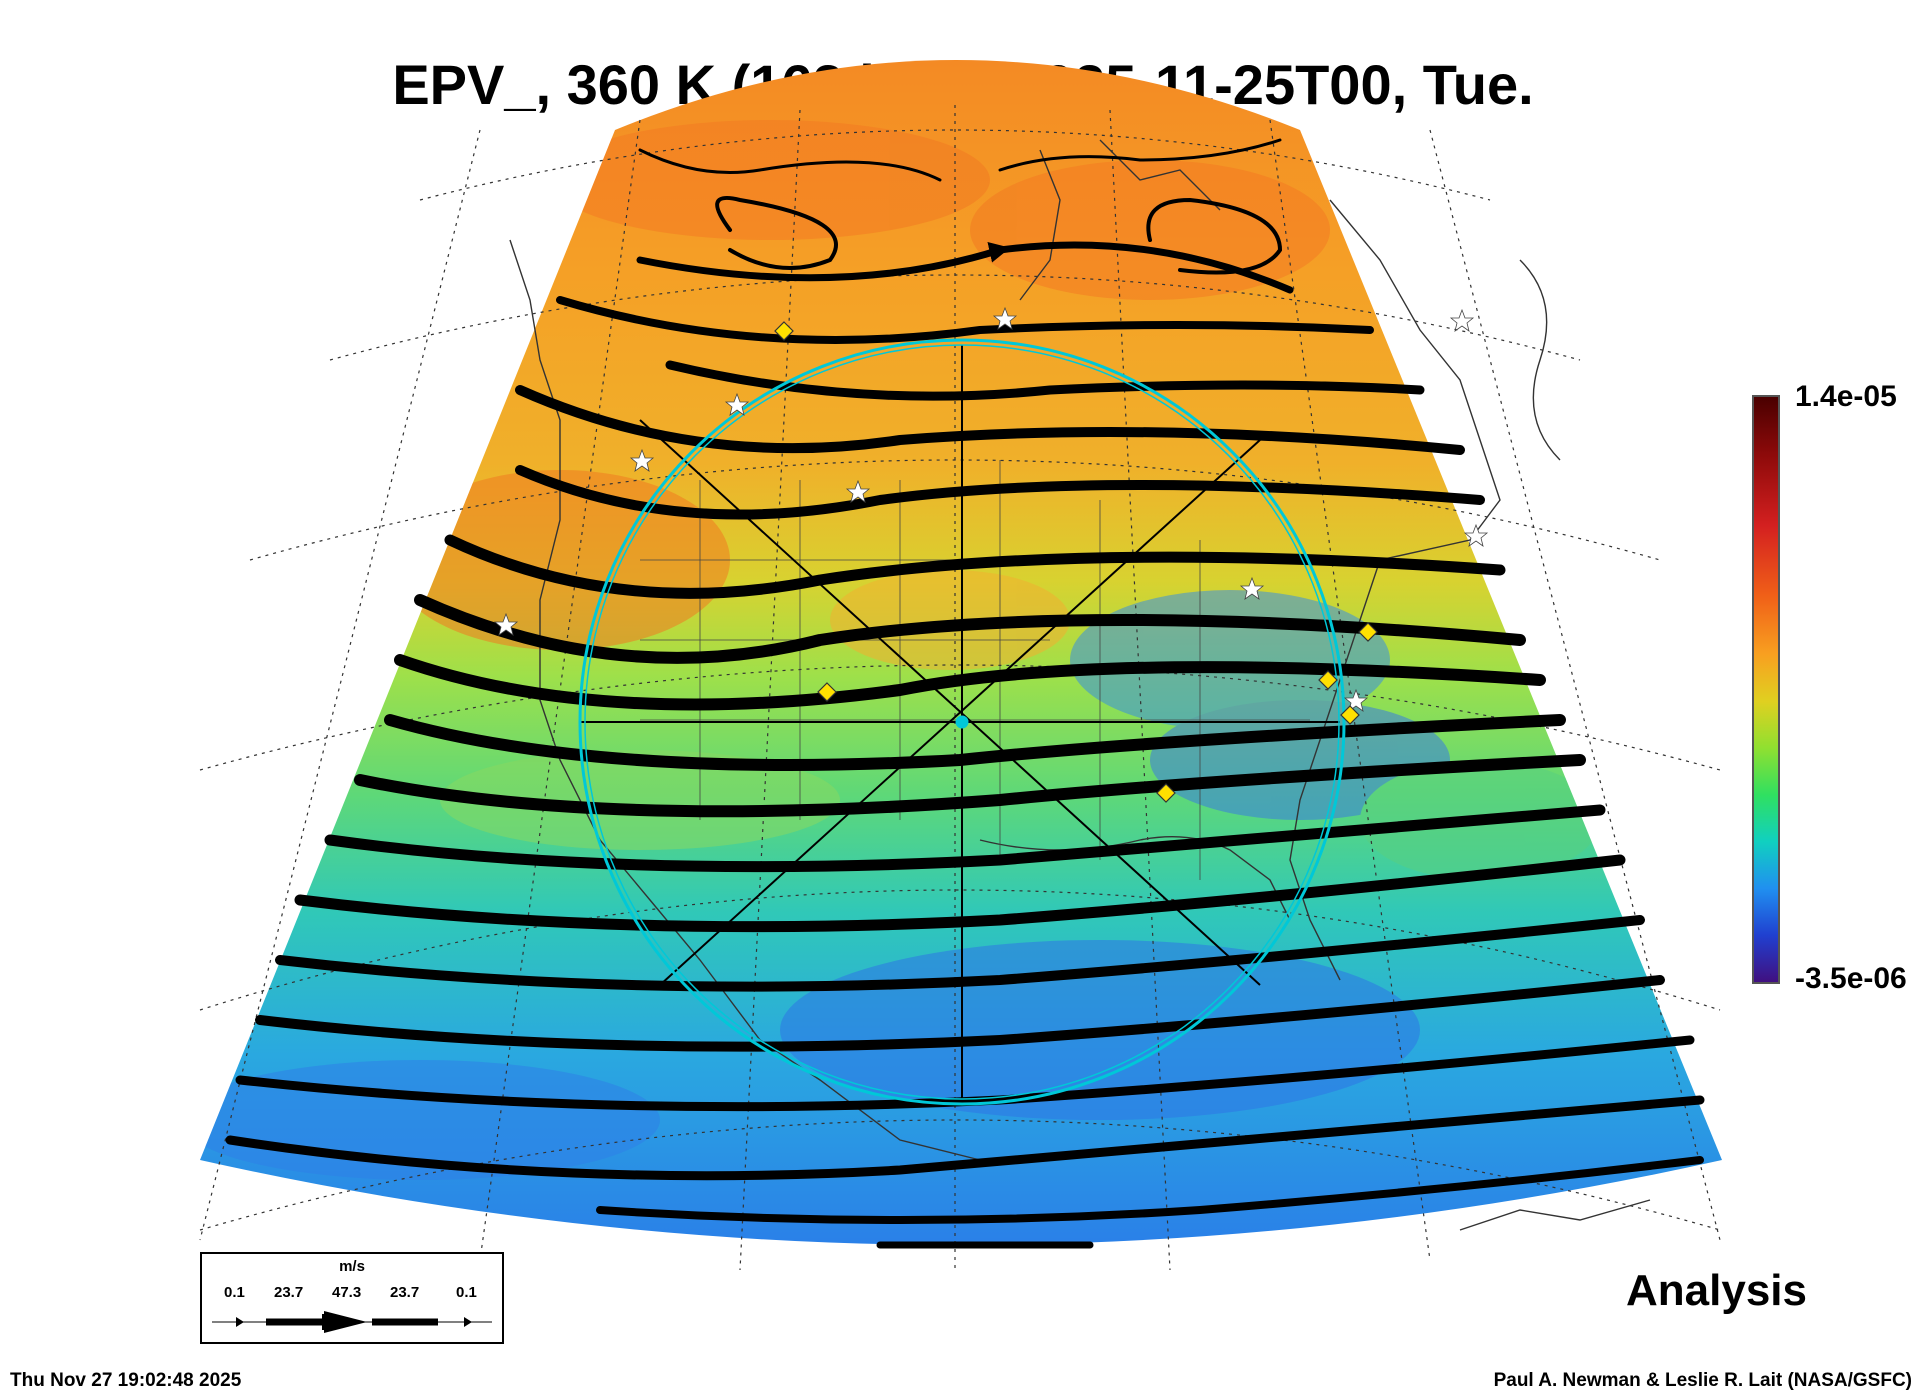  Describe the element at coordinates (985, 670) in the screenshot. I see `state-lines` at that location.